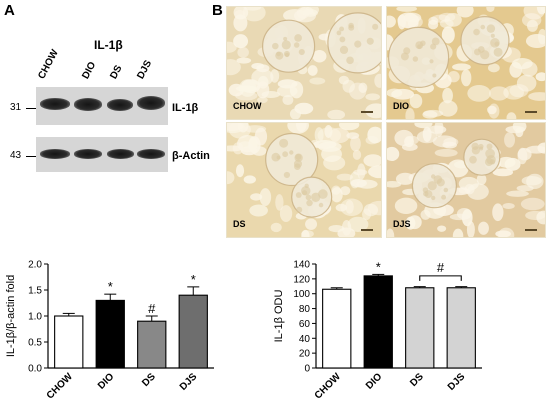 Image resolution: width=550 pixels, height=416 pixels. Describe the element at coordinates (301, 265) in the screenshot. I see `y-tick-label: 140` at that location.